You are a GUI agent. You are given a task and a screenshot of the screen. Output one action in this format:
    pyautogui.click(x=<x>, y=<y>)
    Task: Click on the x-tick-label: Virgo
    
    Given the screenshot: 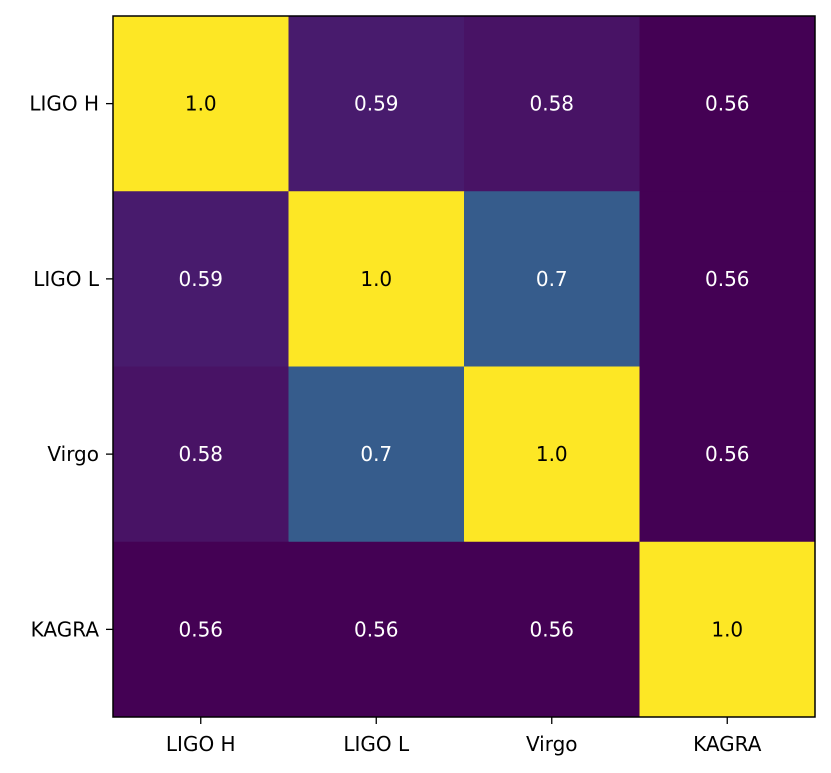 What is the action you would take?
    pyautogui.click(x=552, y=744)
    